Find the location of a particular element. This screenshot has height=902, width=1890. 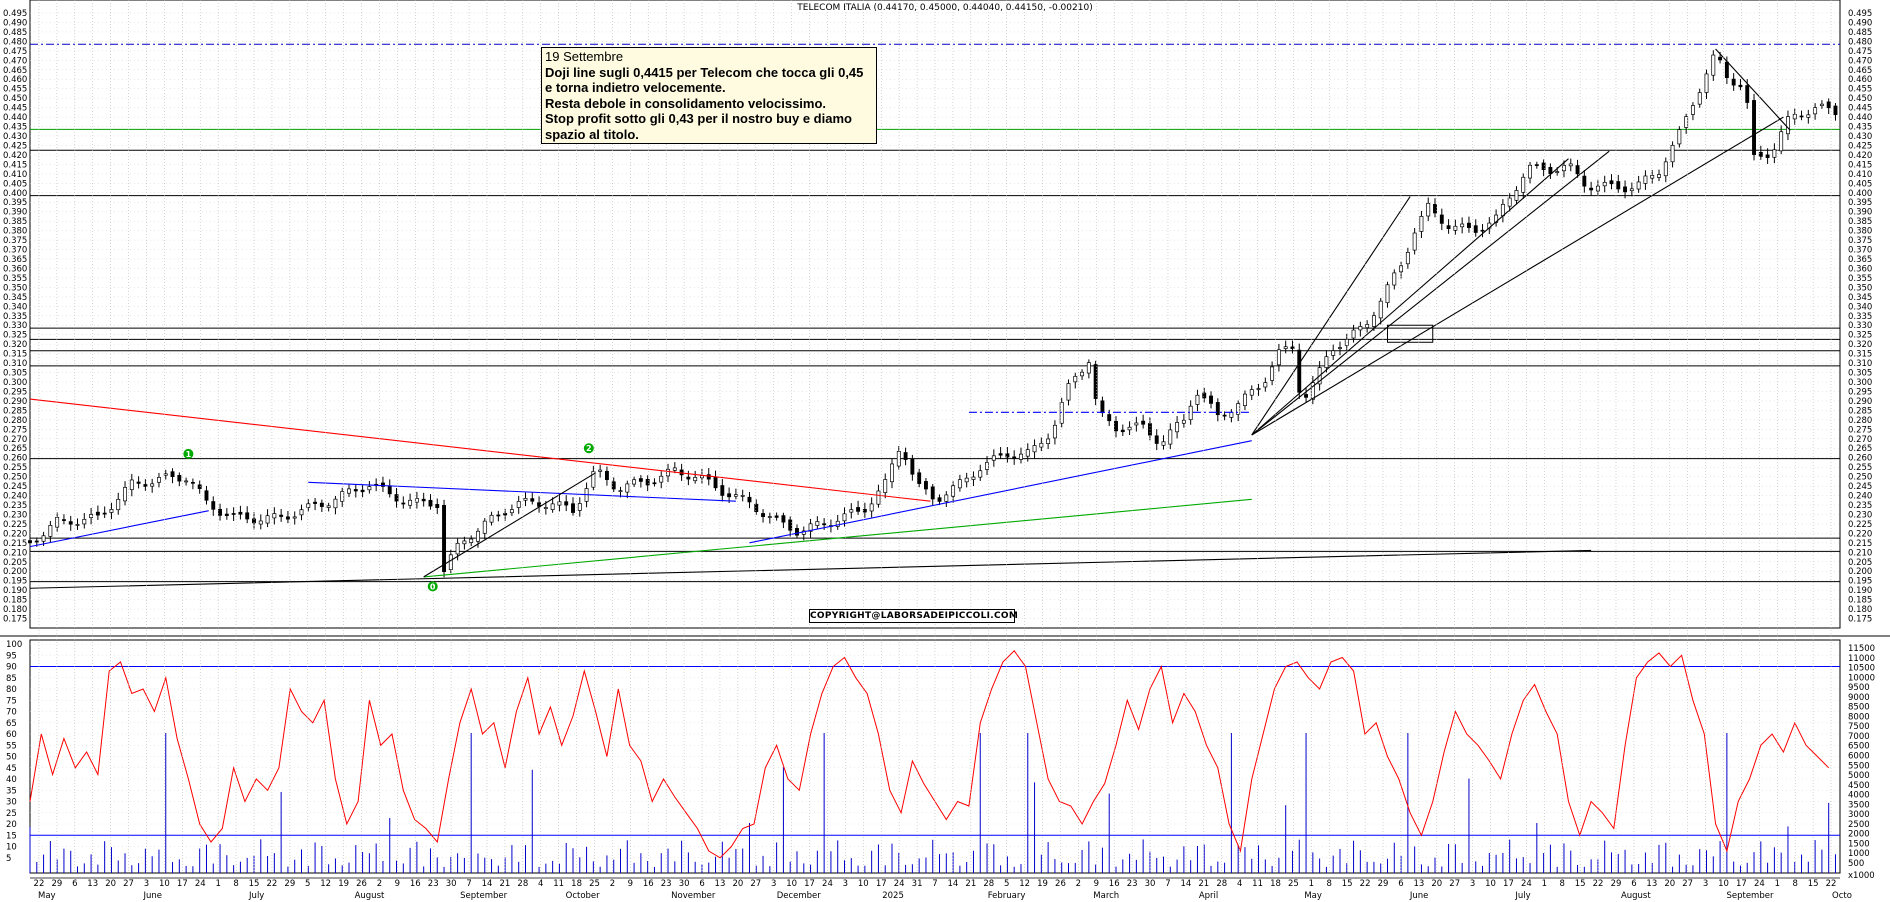

x-tick-label: 3 is located at coordinates (773, 884).